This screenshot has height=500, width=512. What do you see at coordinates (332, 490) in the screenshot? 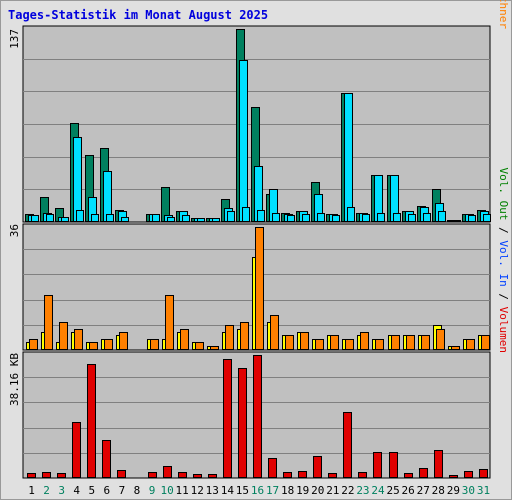
I see `x-tick-label-day-21: 21` at bounding box center [332, 490].